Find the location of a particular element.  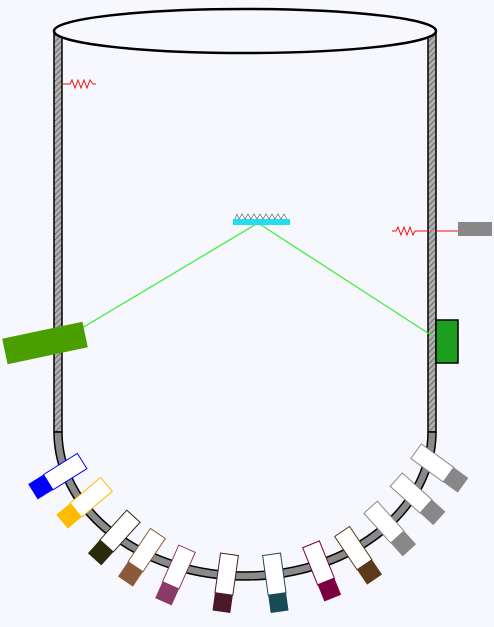

right-gray-block is located at coordinates (475, 229).